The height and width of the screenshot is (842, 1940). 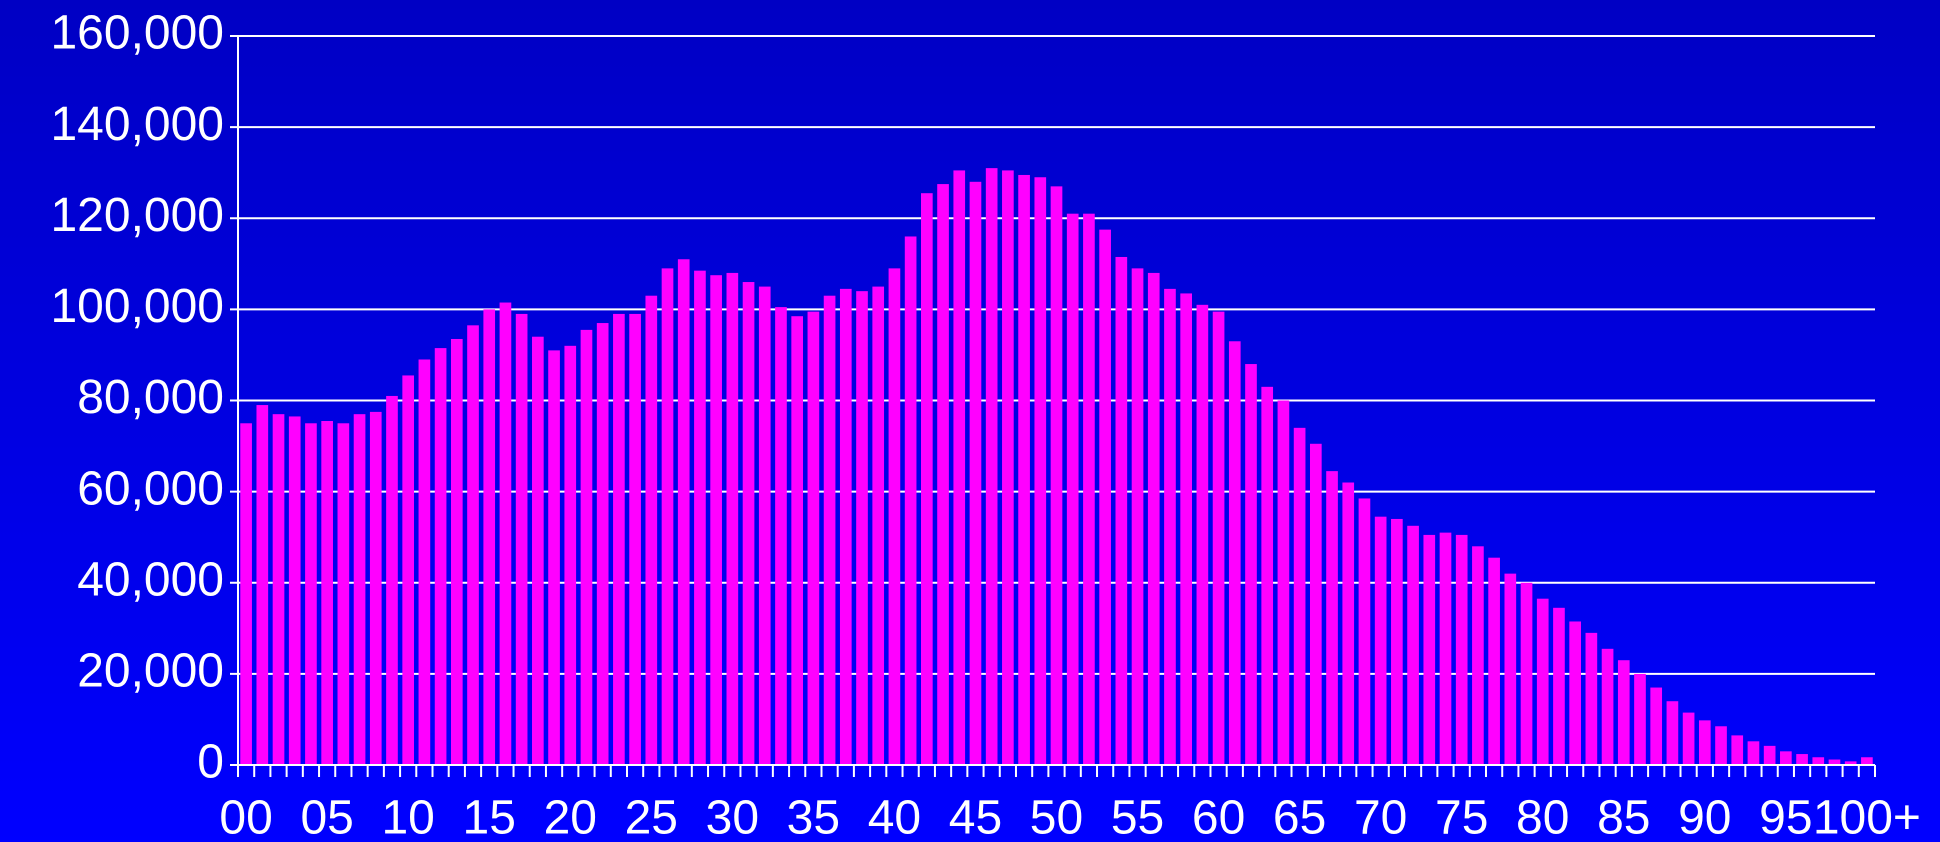 What do you see at coordinates (150, 579) in the screenshot?
I see `y-tick-label: 40,000` at bounding box center [150, 579].